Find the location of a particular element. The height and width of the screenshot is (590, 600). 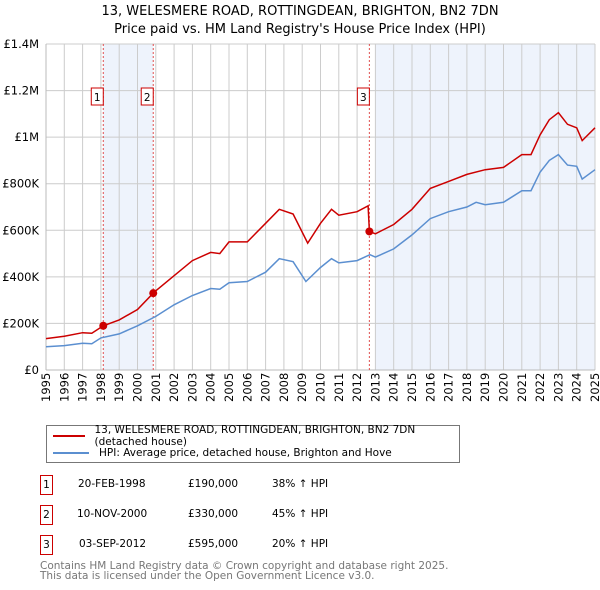

sale-marker-label: 2 is located at coordinates (147, 98).